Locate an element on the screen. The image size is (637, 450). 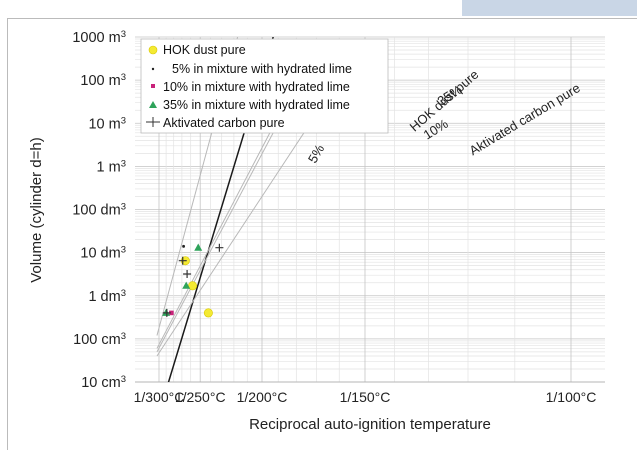
x-tick-label: 1/300°C is located at coordinates (159, 397).